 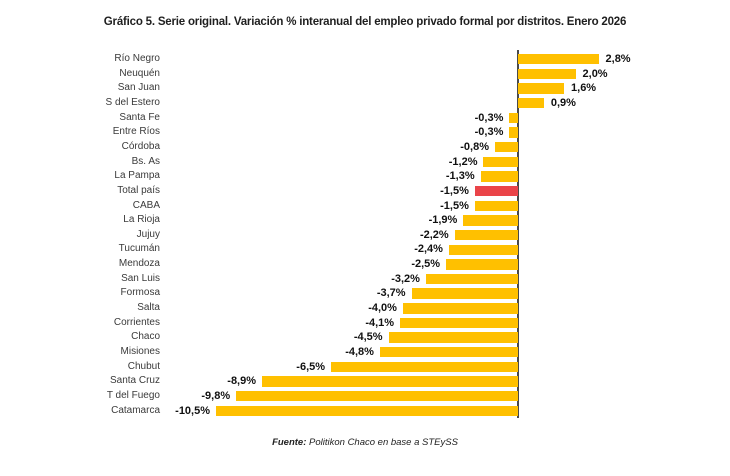 What do you see at coordinates (518, 234) in the screenshot?
I see `zero-axis-line` at bounding box center [518, 234].